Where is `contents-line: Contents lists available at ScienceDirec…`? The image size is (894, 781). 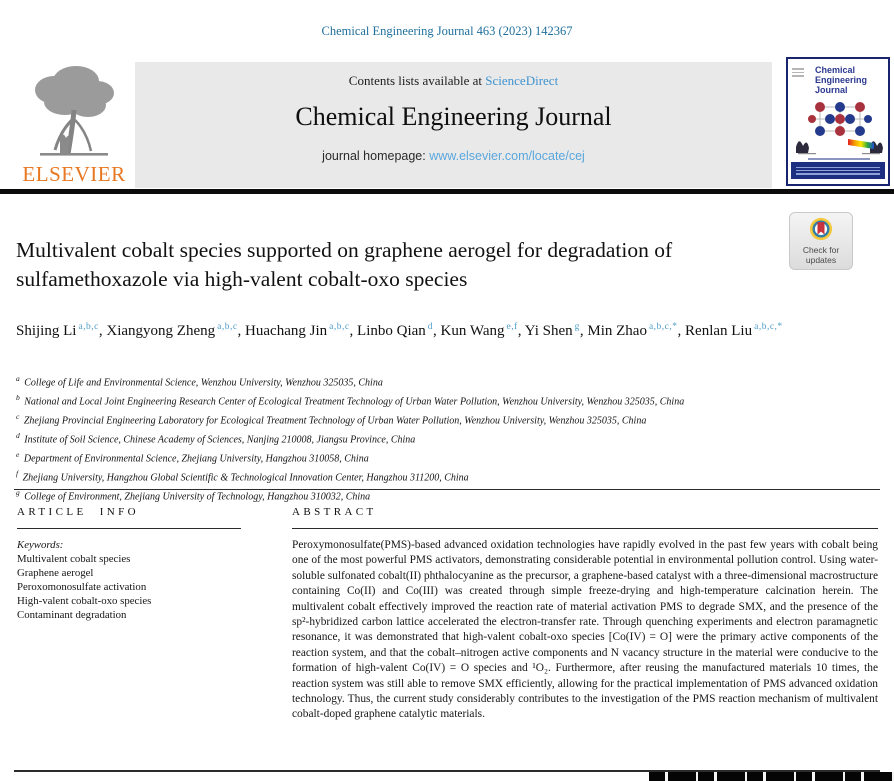 contents-line: Contents lists available at ScienceDirec… is located at coordinates (453, 75).